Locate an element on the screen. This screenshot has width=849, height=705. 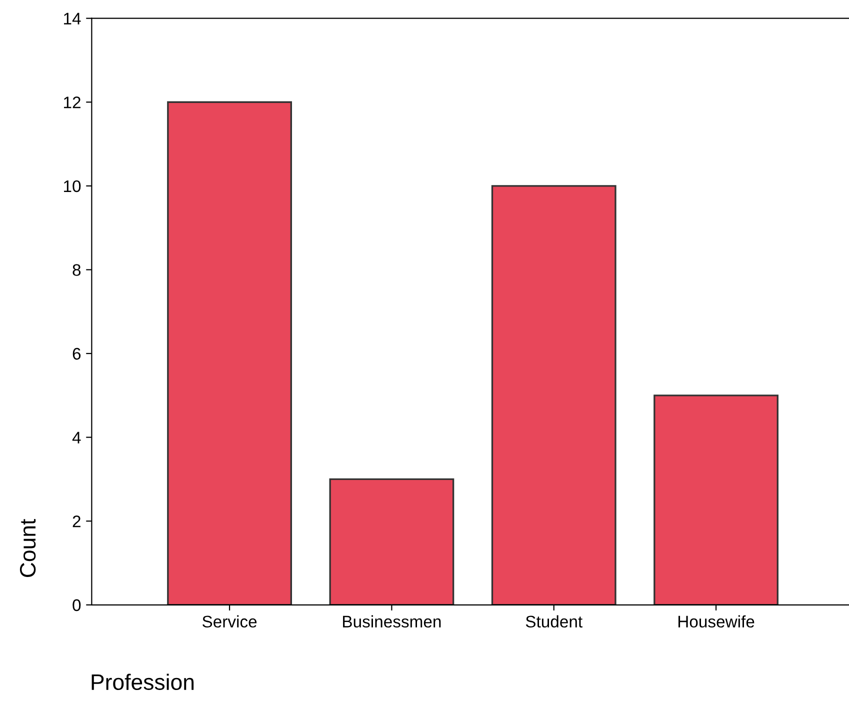
x-tick-label: Service is located at coordinates (229, 621).